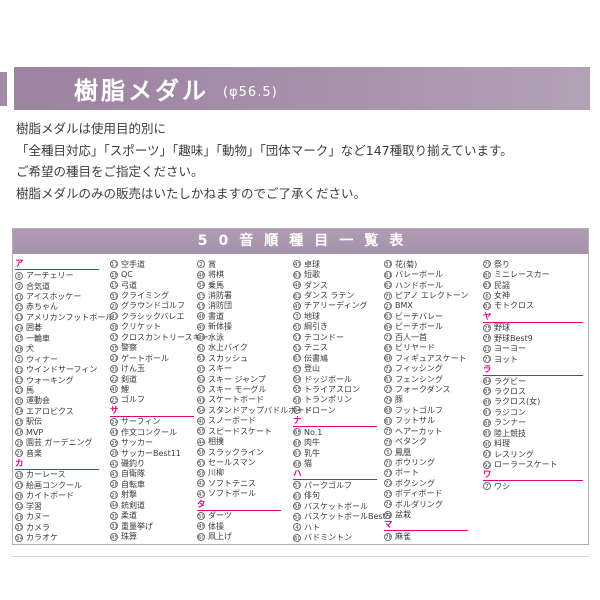 Image resolution: width=600 pixels, height=600 pixels. What do you see at coordinates (240, 431) in the screenshot?
I see `item-label: スピードスケート` at bounding box center [240, 431].